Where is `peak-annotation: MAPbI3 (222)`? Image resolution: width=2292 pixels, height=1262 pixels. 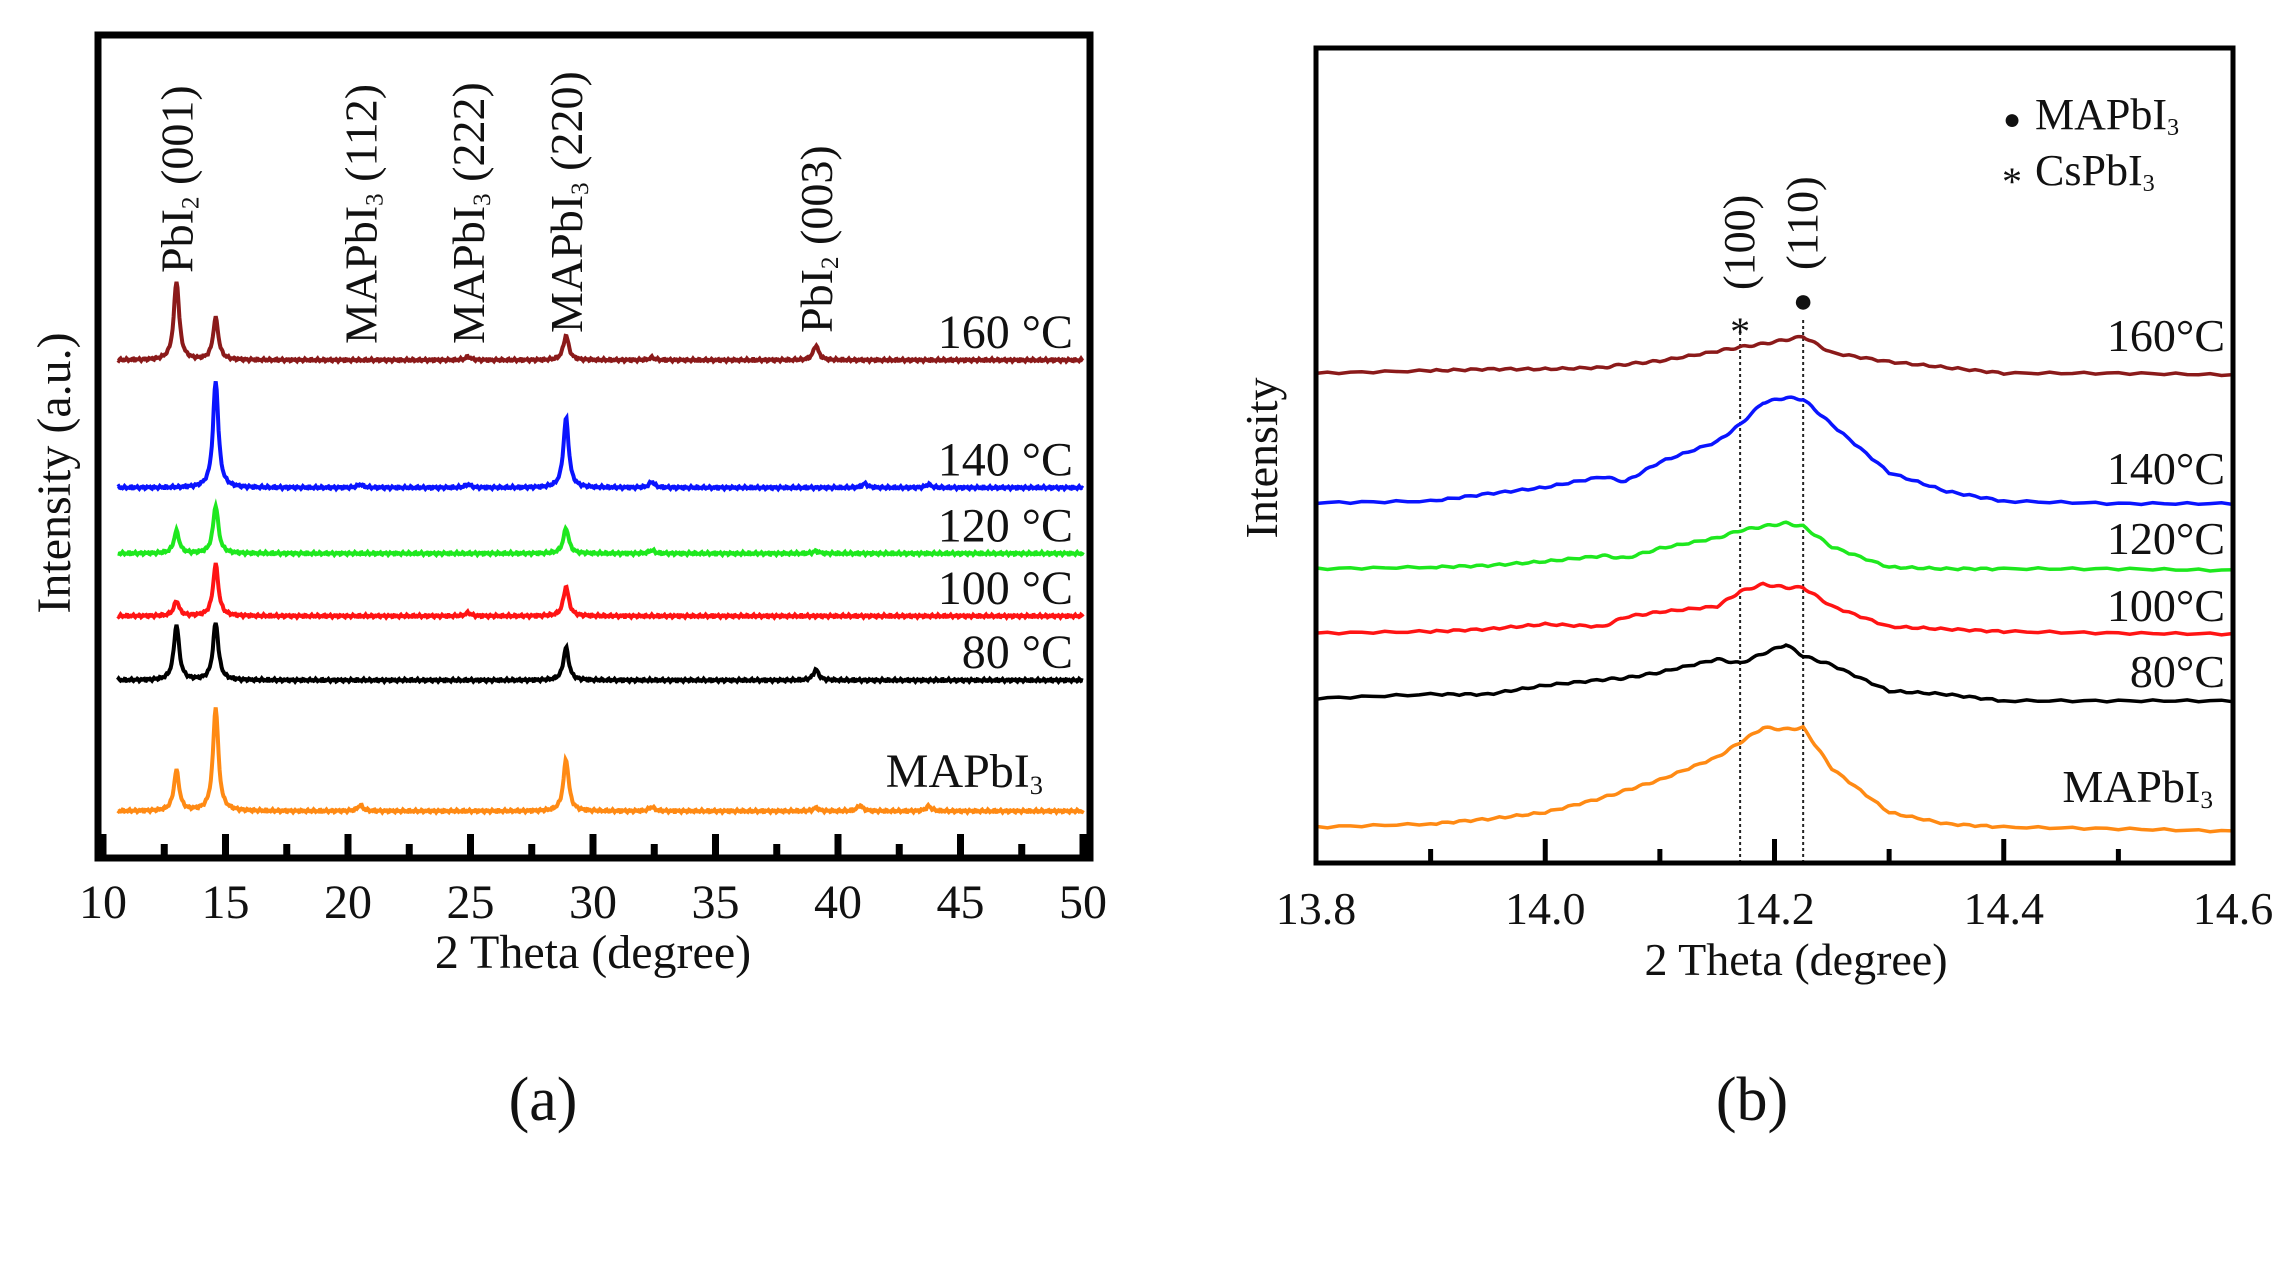 peak-annotation: MAPbI3 (222) is located at coordinates (469, 213).